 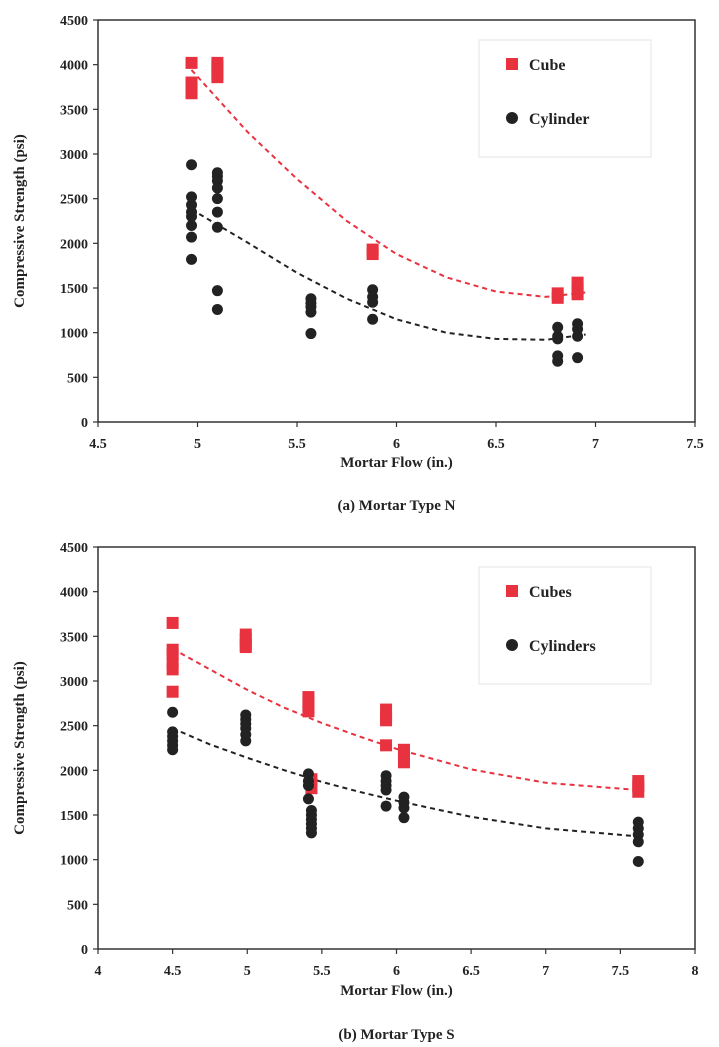 I want to click on x-tick-label: 7.5, so click(x=695, y=444).